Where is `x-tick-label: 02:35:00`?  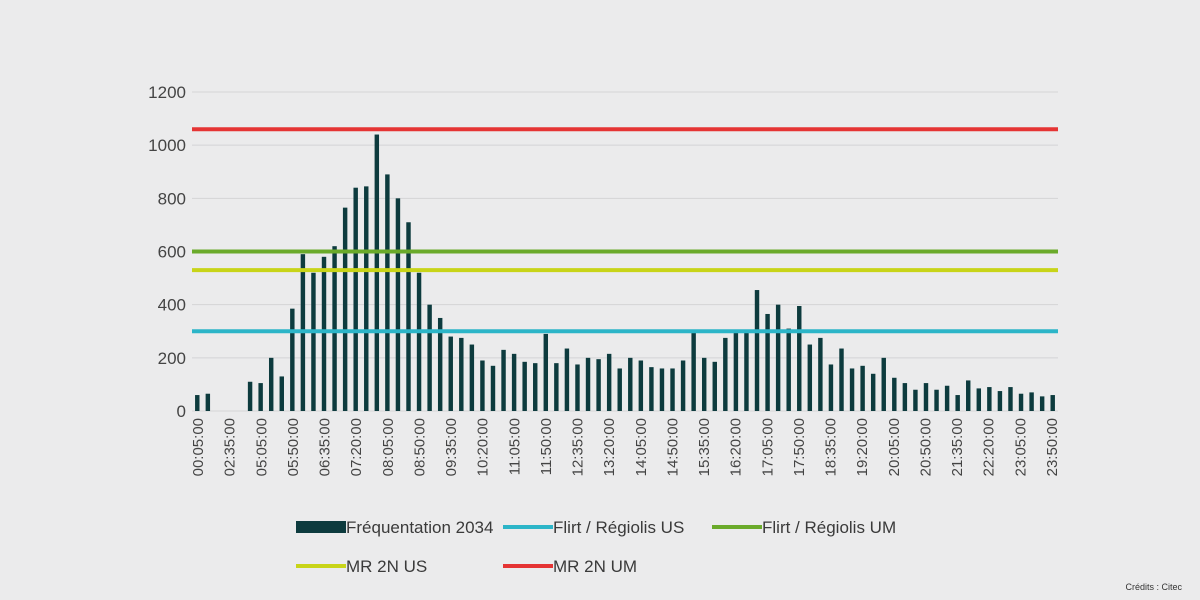 x-tick-label: 02:35:00 is located at coordinates (230, 447).